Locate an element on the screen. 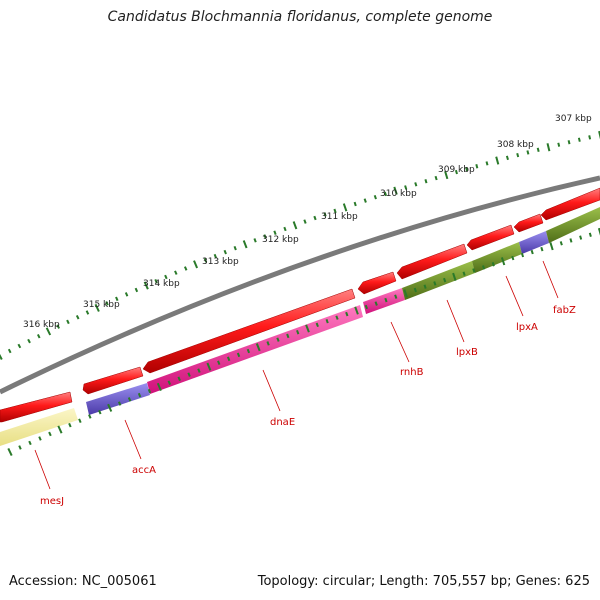 The image size is (600, 600). scale-label-314: 314 kbp is located at coordinates (161, 284).